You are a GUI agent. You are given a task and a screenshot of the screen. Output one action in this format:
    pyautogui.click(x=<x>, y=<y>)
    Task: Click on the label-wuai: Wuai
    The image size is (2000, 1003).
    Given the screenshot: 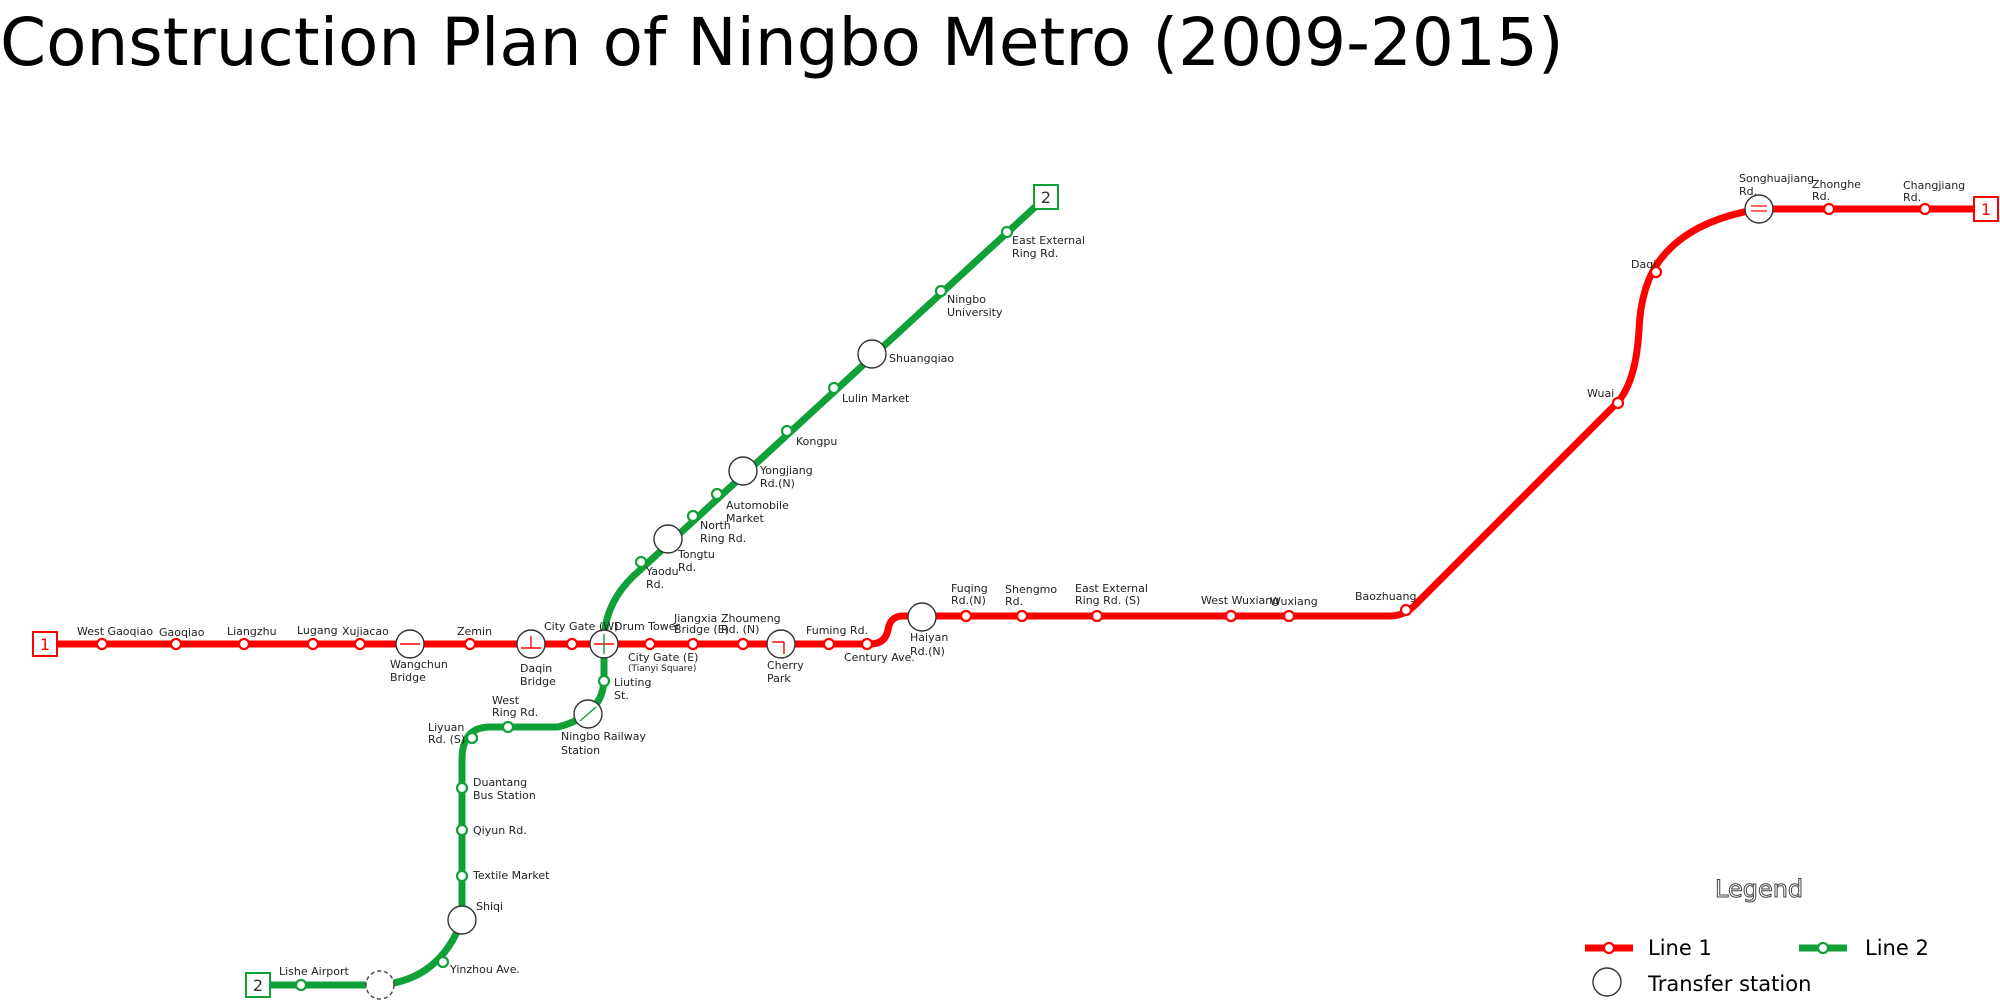 What is the action you would take?
    pyautogui.click(x=1600, y=393)
    